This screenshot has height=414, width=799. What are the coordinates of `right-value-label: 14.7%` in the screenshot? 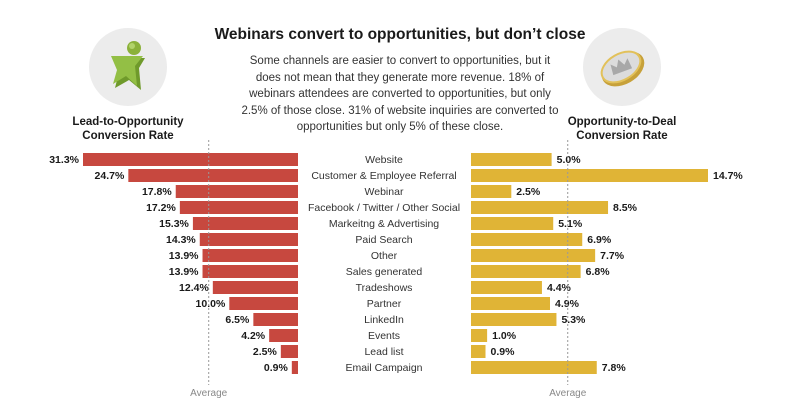 It's located at (728, 176).